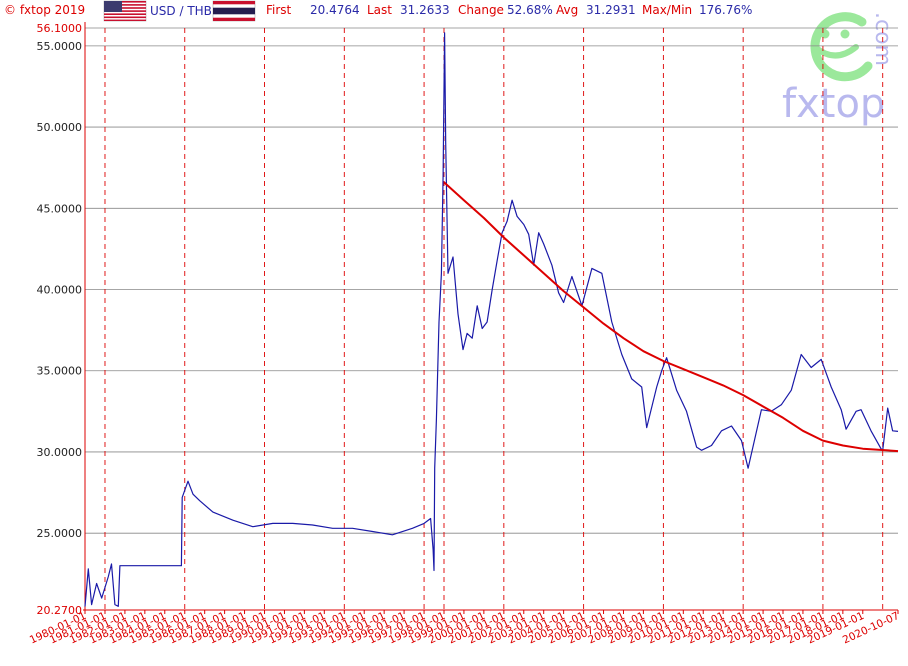 The height and width of the screenshot is (666, 908). Describe the element at coordinates (44, 10) in the screenshot. I see `copyright-text: © fxtop 2019` at that location.